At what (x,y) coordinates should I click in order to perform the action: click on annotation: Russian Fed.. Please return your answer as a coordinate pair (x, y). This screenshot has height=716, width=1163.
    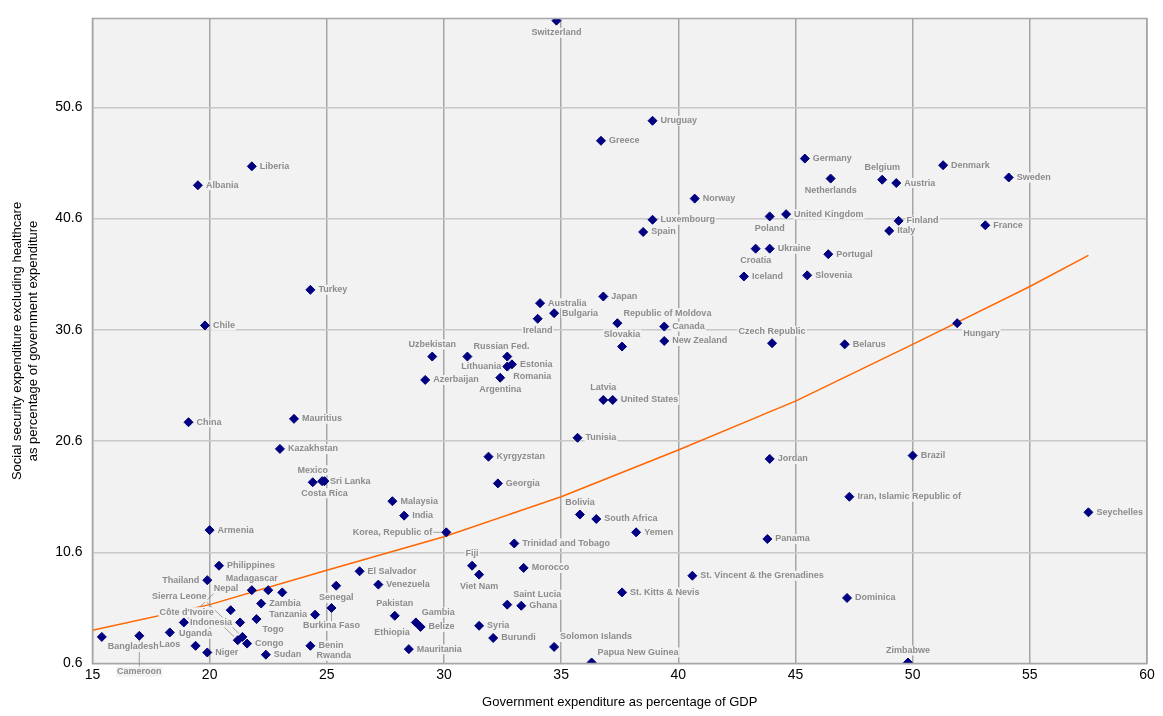
    Looking at the image, I should click on (501, 346).